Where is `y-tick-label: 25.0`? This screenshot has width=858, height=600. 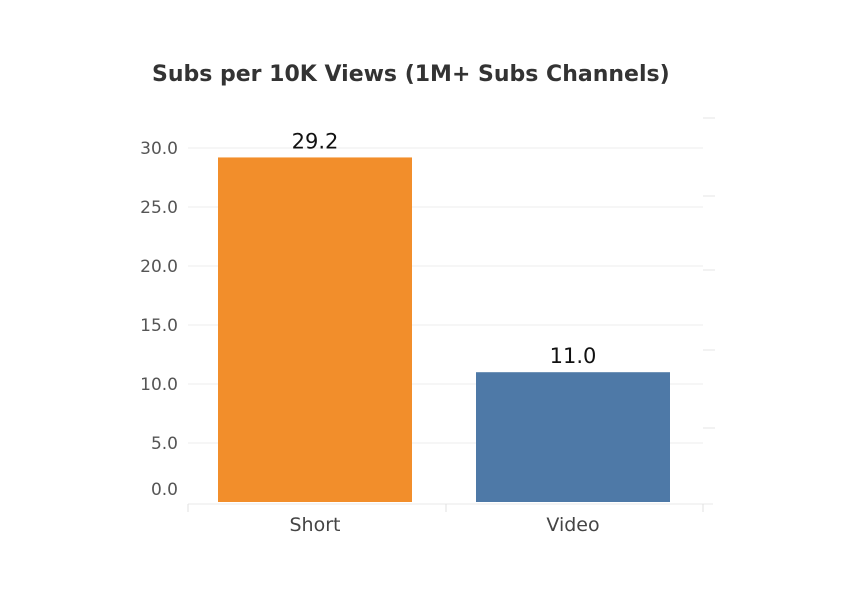
y-tick-label: 25.0 is located at coordinates (159, 208).